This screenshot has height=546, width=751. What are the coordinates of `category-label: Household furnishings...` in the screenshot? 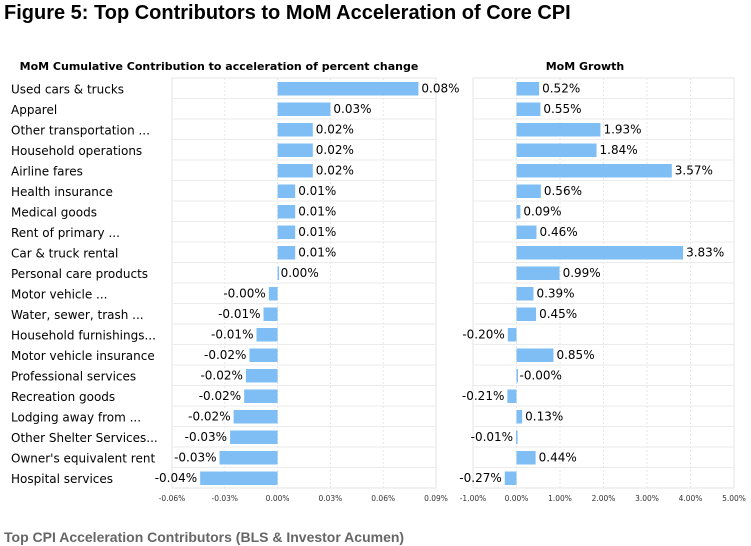 It's located at (83, 335).